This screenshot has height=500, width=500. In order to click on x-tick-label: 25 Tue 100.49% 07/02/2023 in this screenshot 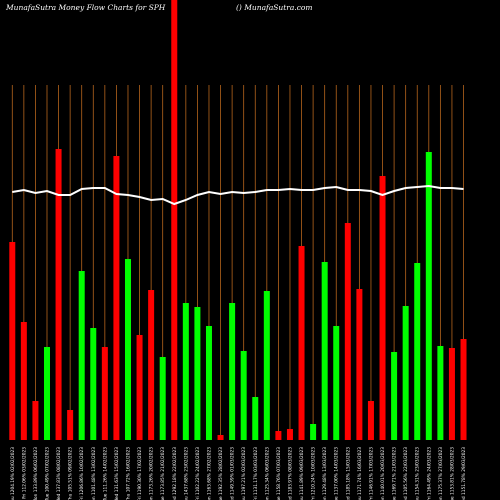, I will do `click(47, 473)`.